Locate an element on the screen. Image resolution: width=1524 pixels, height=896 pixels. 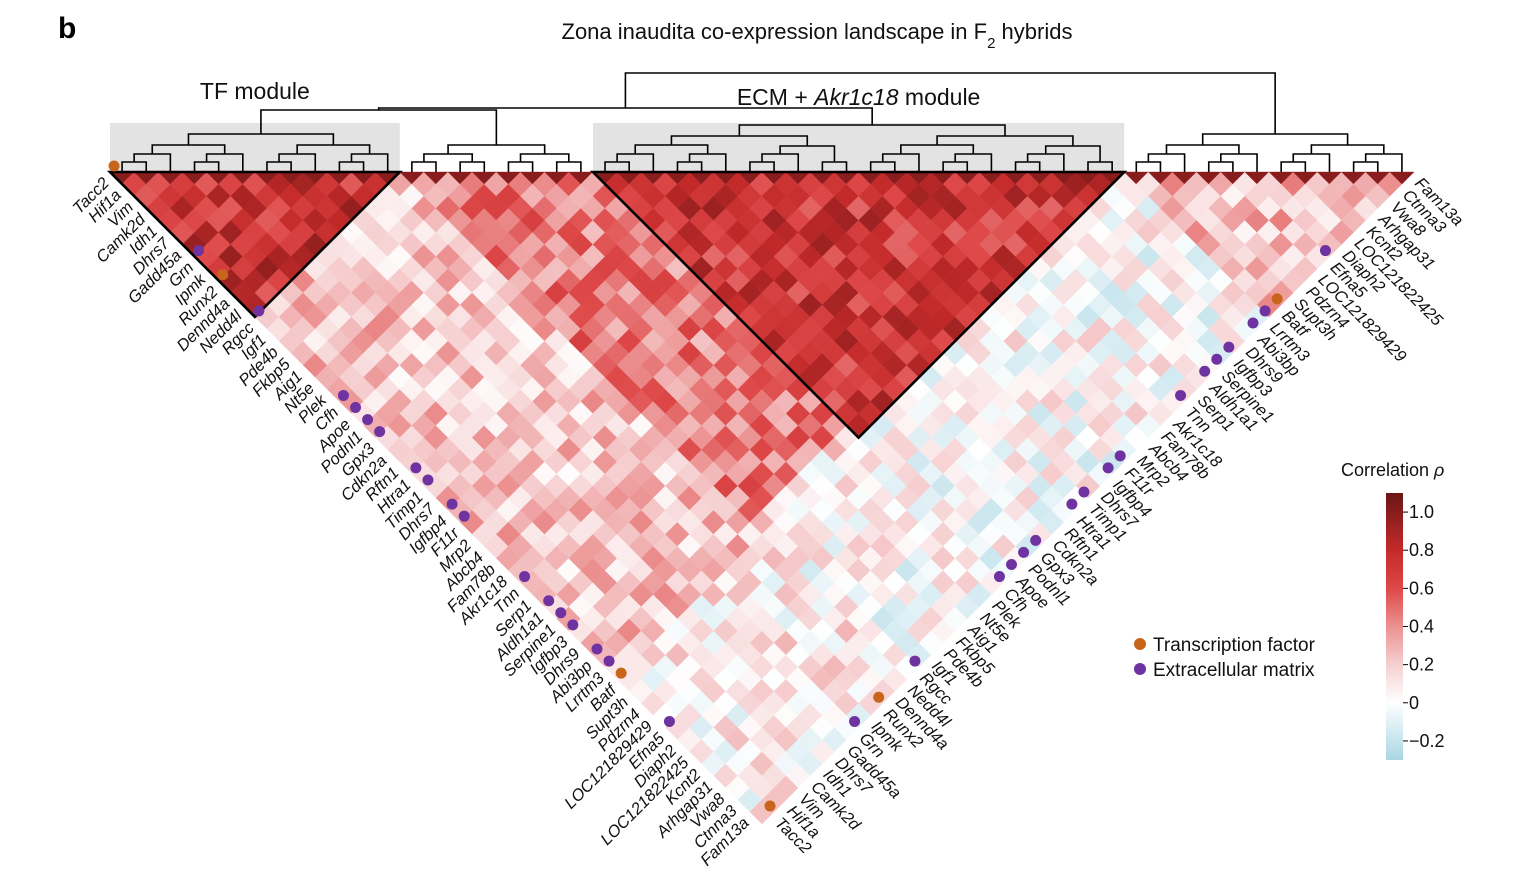
legend-tf-label: Transcription factor is located at coordinates (1234, 645).